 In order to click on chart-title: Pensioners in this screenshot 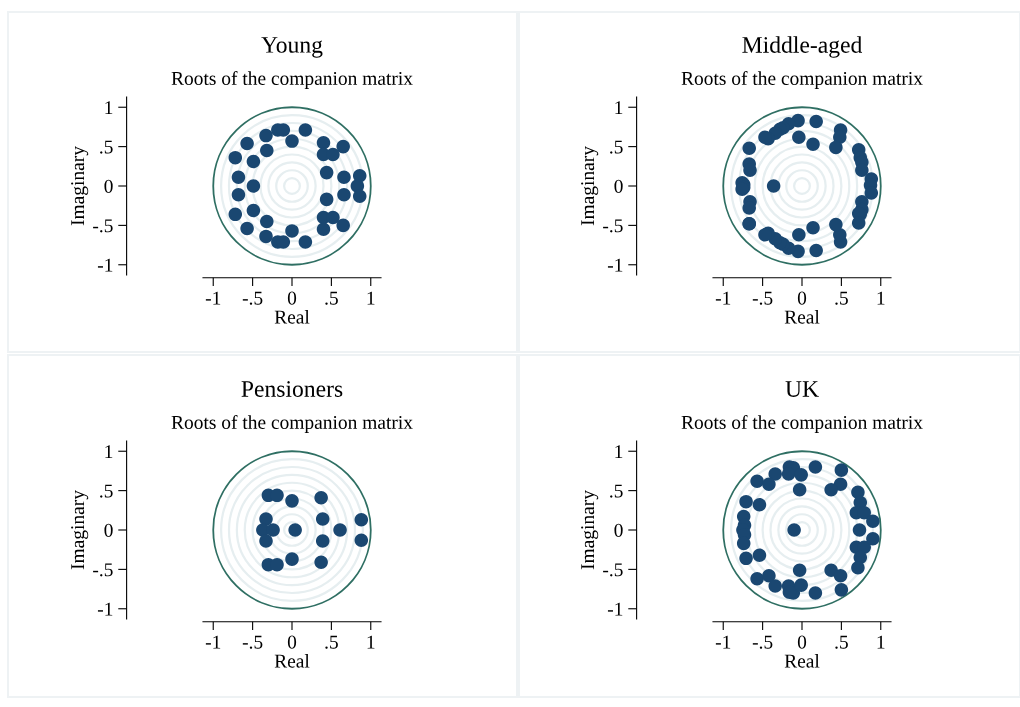, I will do `click(292, 389)`.